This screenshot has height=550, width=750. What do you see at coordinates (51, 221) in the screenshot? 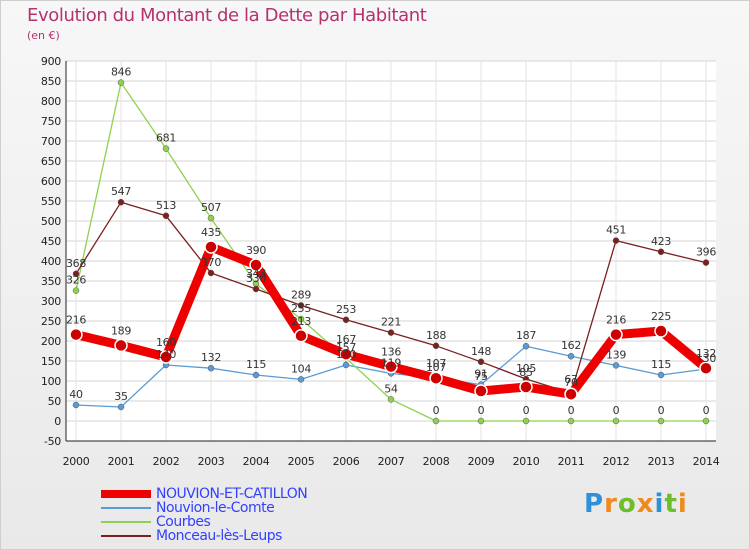
I see `y-tick-label: 500` at bounding box center [51, 221].